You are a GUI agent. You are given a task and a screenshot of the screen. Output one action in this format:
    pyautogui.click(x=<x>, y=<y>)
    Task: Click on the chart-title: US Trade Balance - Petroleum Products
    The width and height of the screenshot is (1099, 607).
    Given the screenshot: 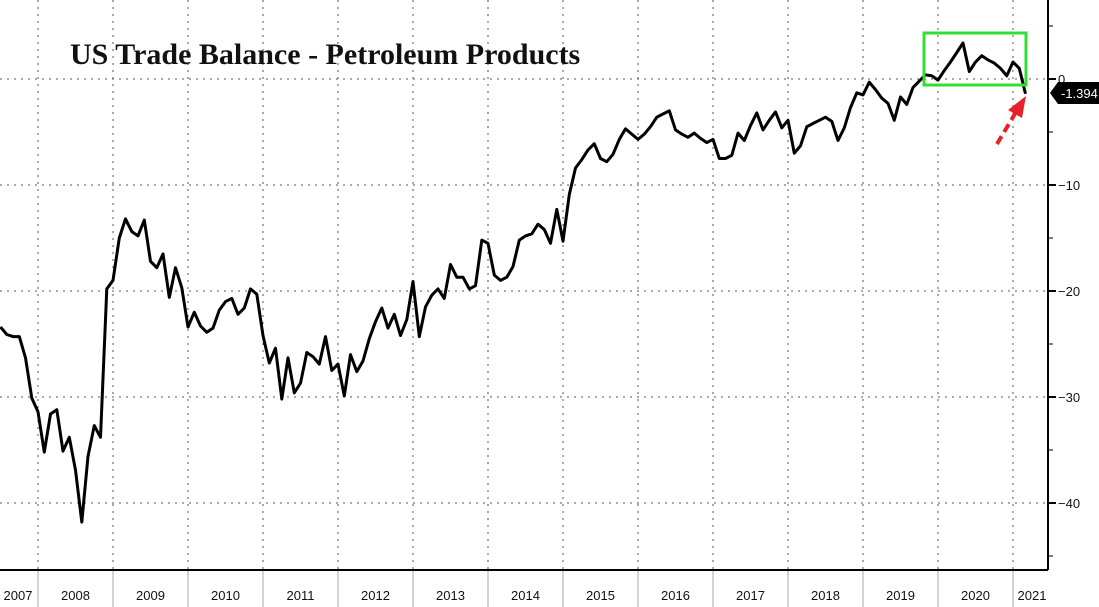 What is the action you would take?
    pyautogui.click(x=325, y=54)
    